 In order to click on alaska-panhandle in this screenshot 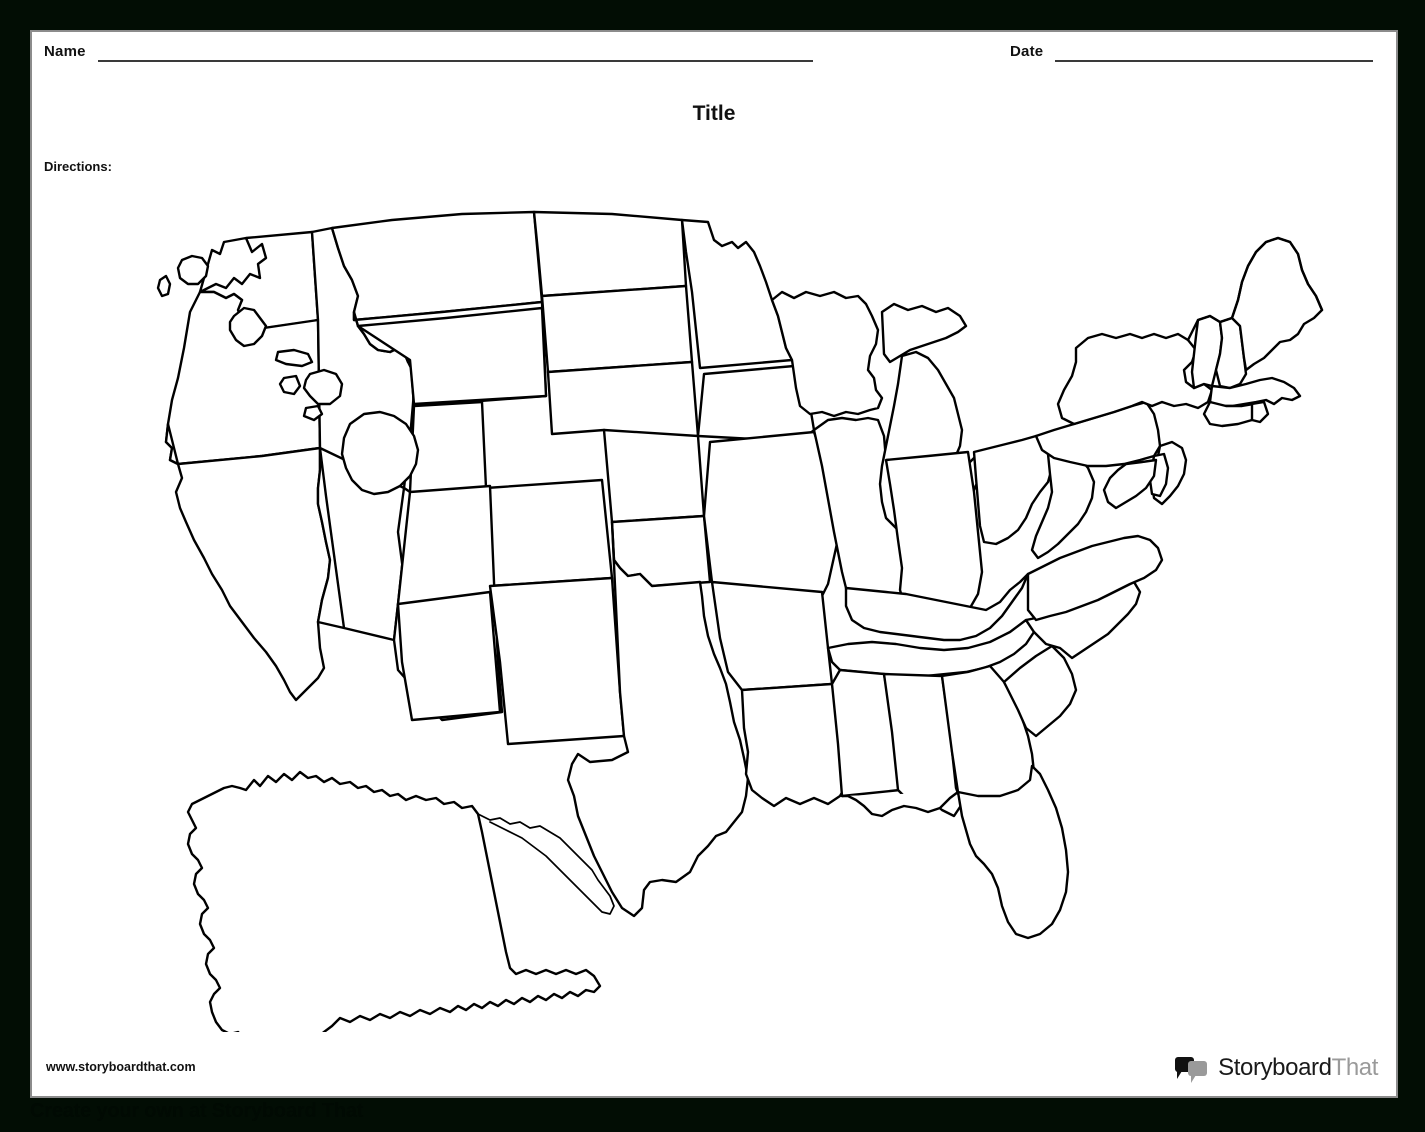, I will do `click(546, 864)`.